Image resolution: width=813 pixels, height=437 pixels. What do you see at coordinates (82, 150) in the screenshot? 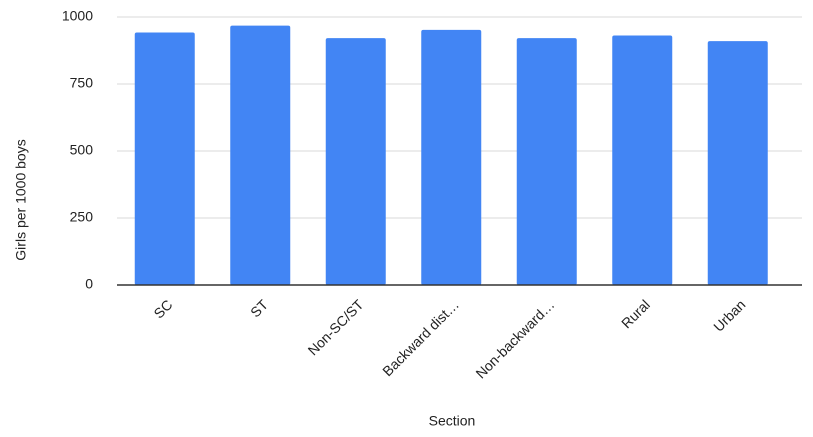
I see `y-tick-label: 500` at bounding box center [82, 150].